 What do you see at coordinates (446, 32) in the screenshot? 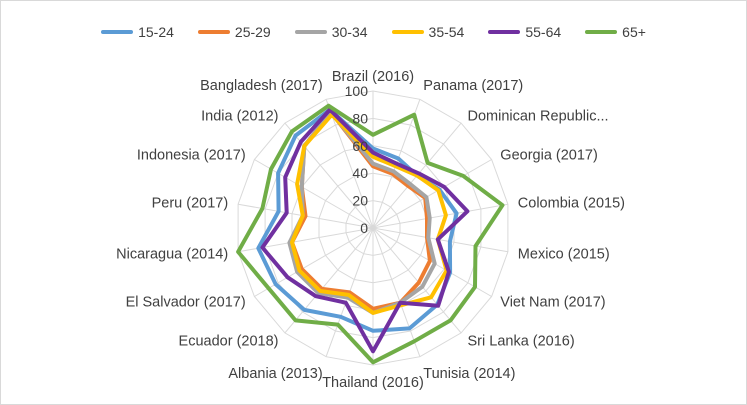
I see `legend-label: 35-54` at bounding box center [446, 32].